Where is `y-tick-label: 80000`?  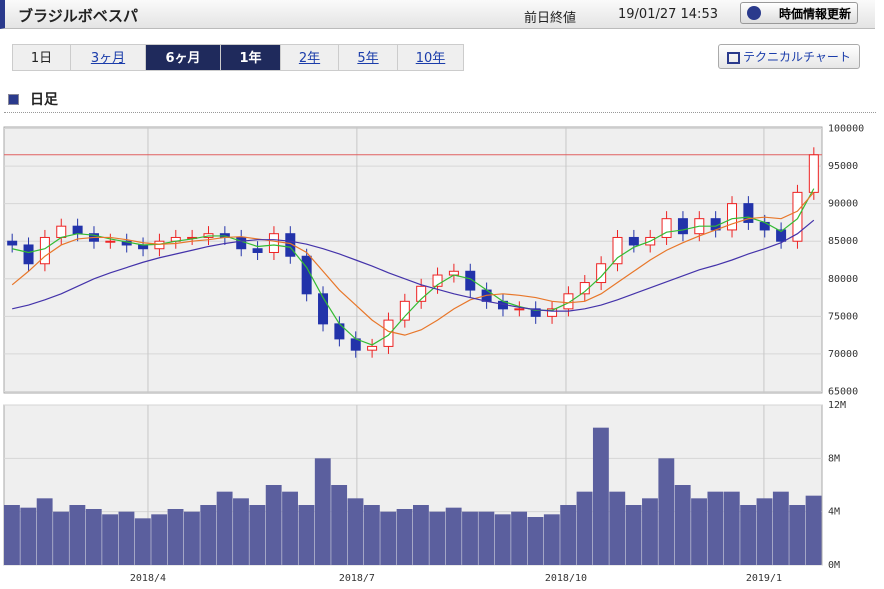 y-tick-label: 80000 is located at coordinates (843, 279).